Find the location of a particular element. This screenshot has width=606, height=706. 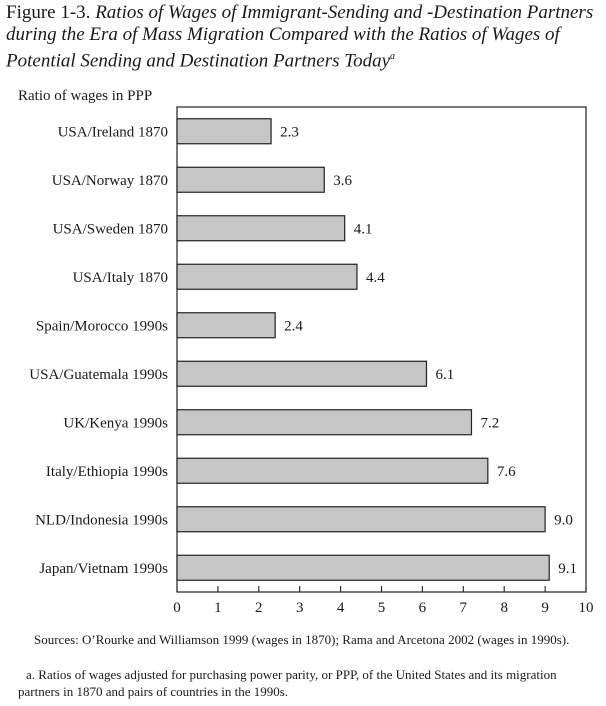

value-label: 4.4 is located at coordinates (375, 278).